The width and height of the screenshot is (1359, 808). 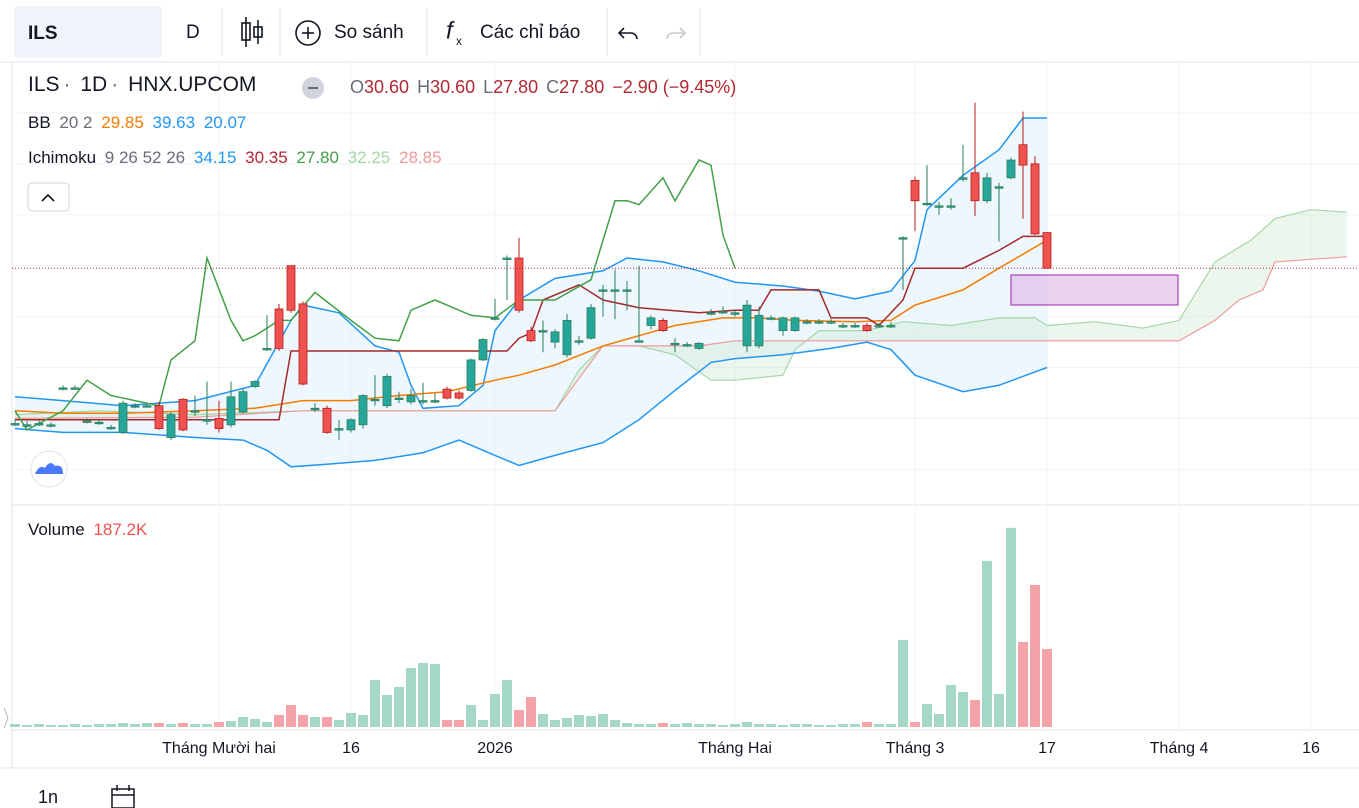 I want to click on undo-icon, so click(x=627, y=33).